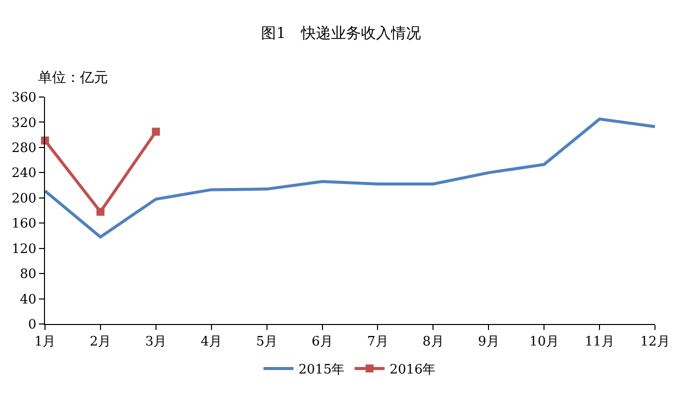 The image size is (682, 396). What do you see at coordinates (544, 342) in the screenshot?
I see `x-tick-label: 10月` at bounding box center [544, 342].